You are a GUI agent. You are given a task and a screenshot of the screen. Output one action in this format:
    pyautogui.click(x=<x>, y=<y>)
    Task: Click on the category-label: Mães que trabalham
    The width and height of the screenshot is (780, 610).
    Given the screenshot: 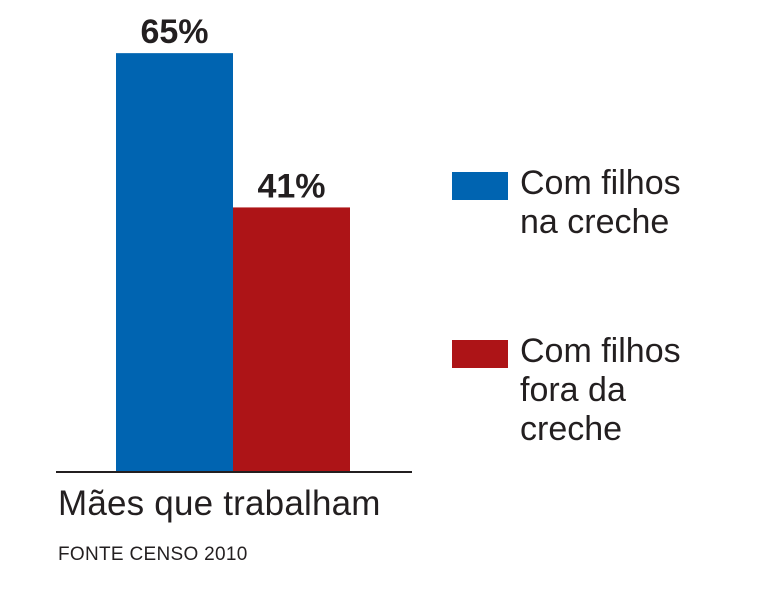 What is the action you would take?
    pyautogui.click(x=219, y=503)
    